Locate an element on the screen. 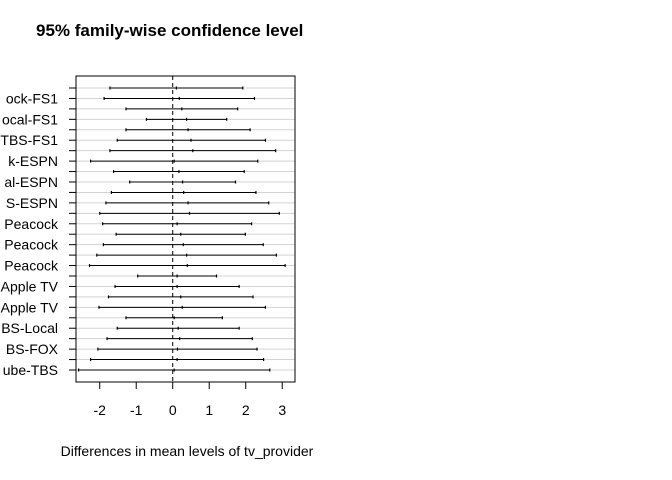  chart-title: 95% family-wise confidence level is located at coordinates (169, 30).